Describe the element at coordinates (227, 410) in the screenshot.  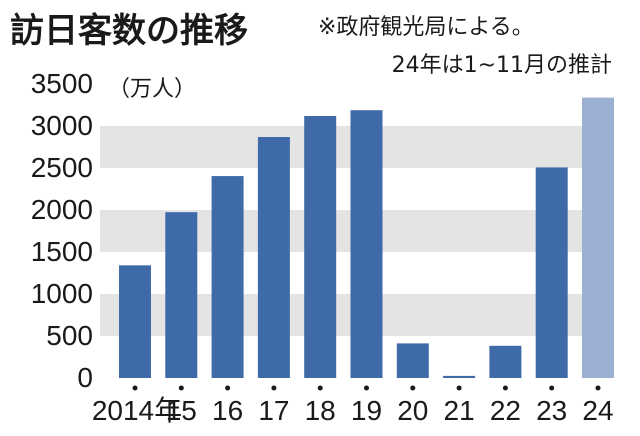
I see `x-tick-label-16: 16` at that location.